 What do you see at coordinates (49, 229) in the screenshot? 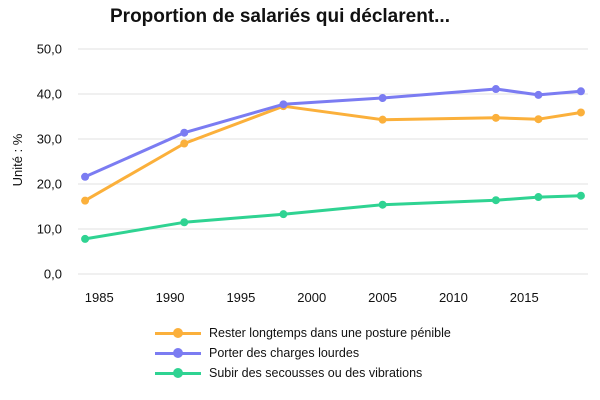
I see `y-tick-label: 10,0` at bounding box center [49, 229].